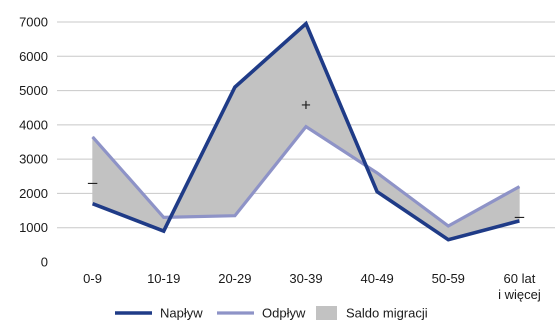 This screenshot has width=558, height=324. What do you see at coordinates (284, 313) in the screenshot?
I see `legend-label-odplyw: Odpływ` at bounding box center [284, 313].